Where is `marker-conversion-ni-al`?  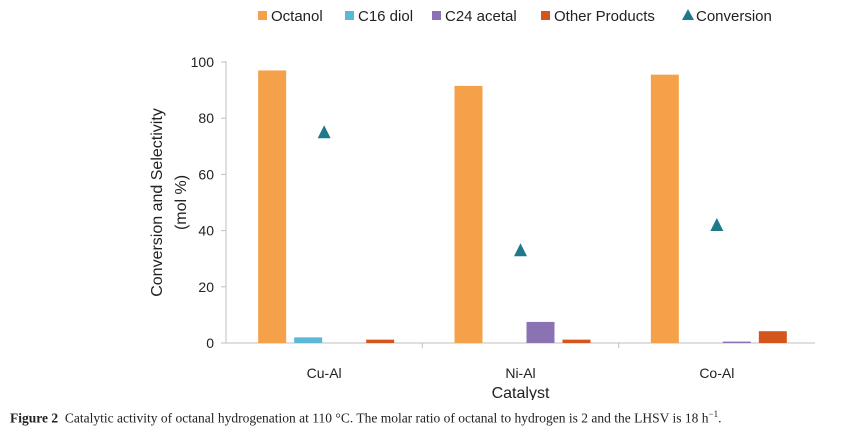
marker-conversion-ni-al is located at coordinates (520, 250).